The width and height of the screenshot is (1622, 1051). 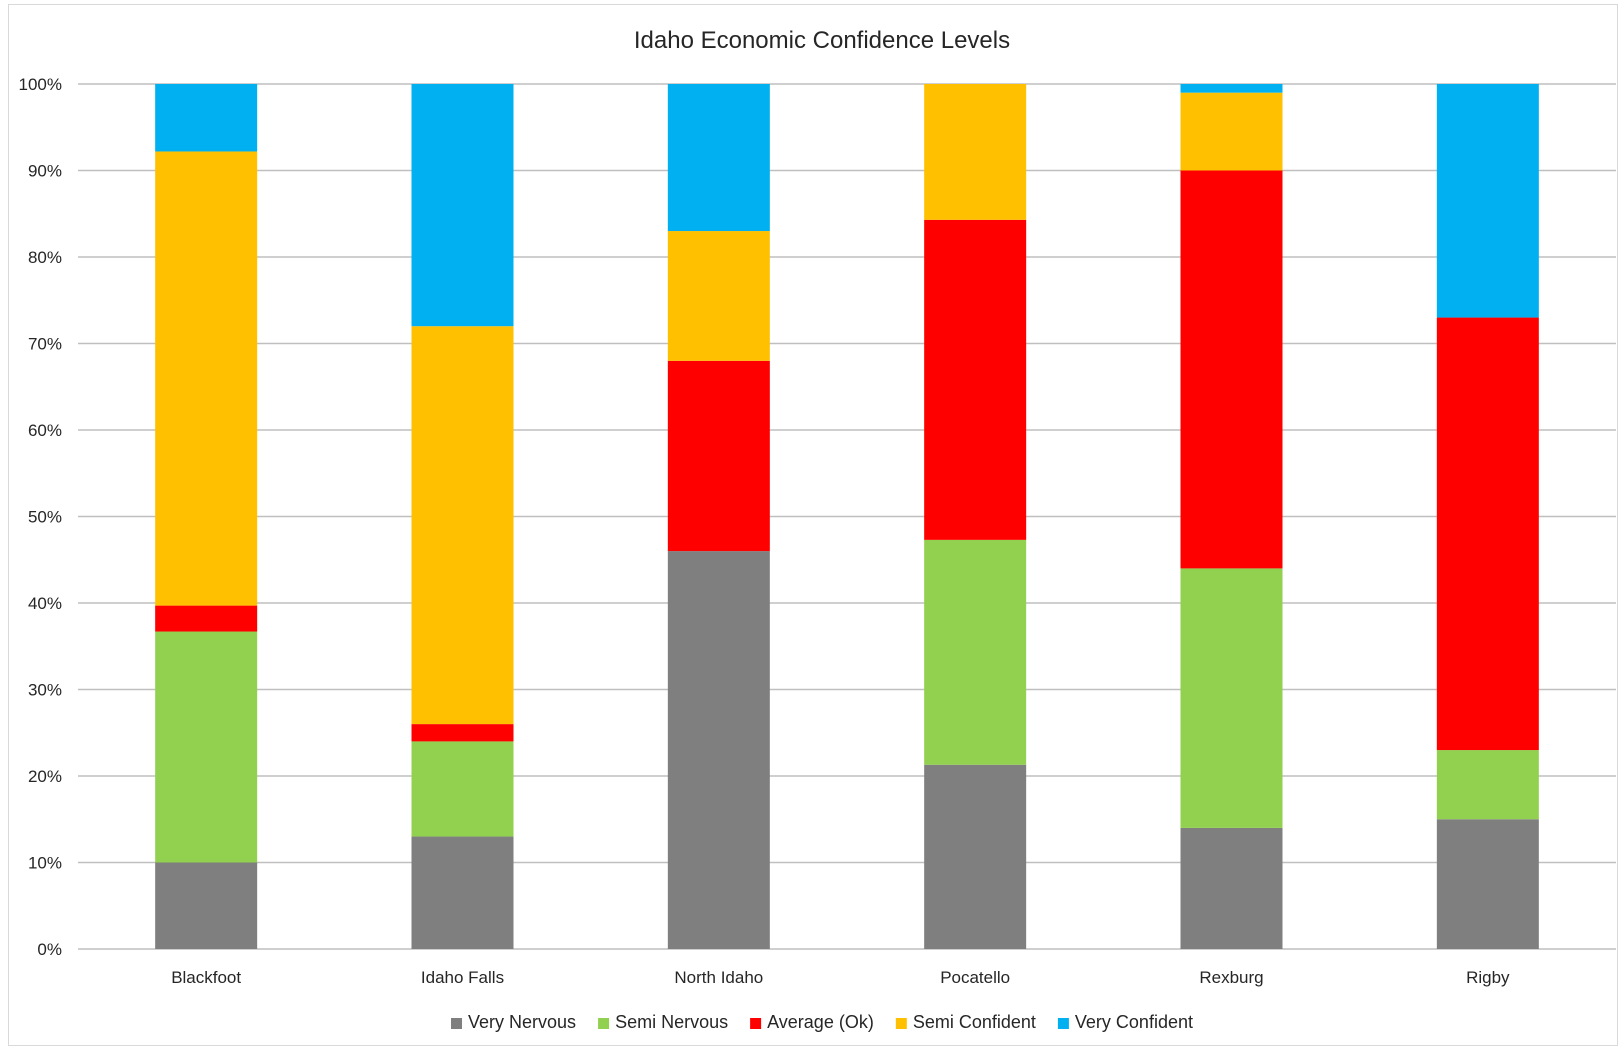 What do you see at coordinates (45, 776) in the screenshot?
I see `y-tick-label: 20%` at bounding box center [45, 776].